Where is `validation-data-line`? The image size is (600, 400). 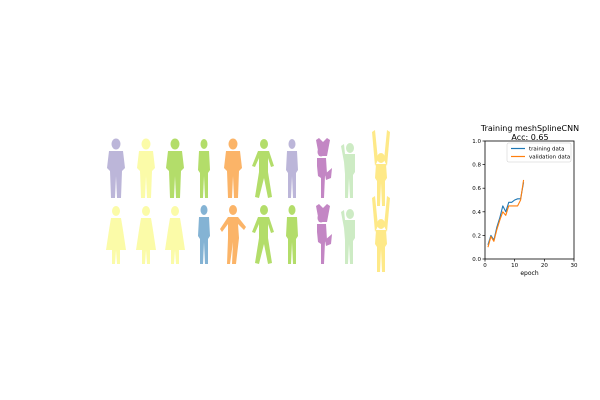
validation-data-line is located at coordinates (506, 213).